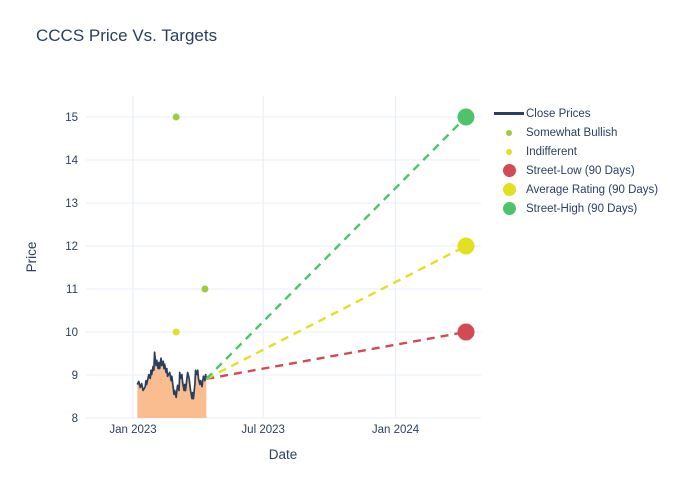  What do you see at coordinates (582, 208) in the screenshot?
I see `legend-item-label: Street-High (90 Days)` at bounding box center [582, 208].